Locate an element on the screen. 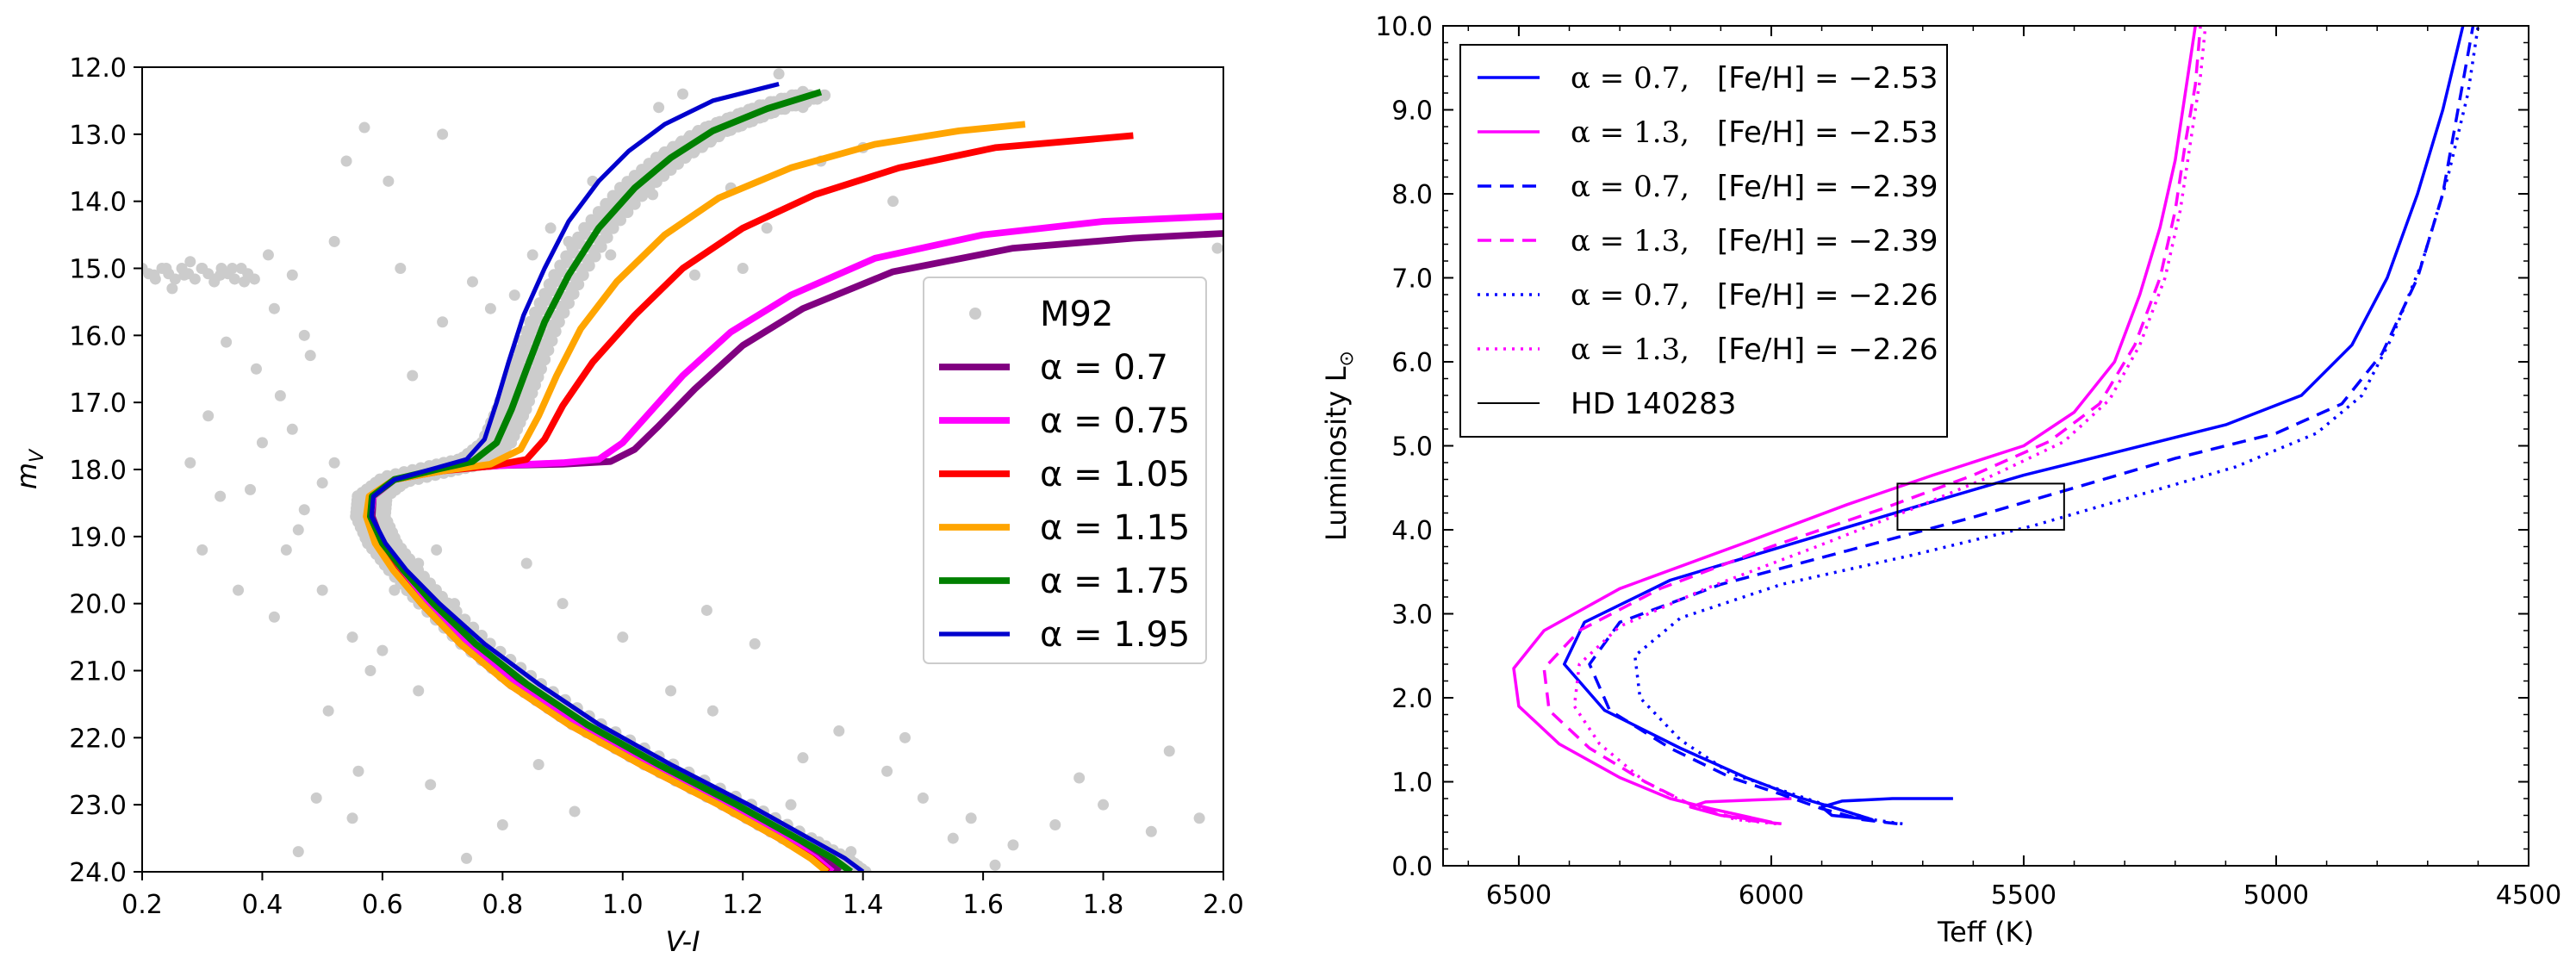 Image resolution: width=2576 pixels, height=970 pixels. x-tick-label: 1.2 is located at coordinates (743, 905).